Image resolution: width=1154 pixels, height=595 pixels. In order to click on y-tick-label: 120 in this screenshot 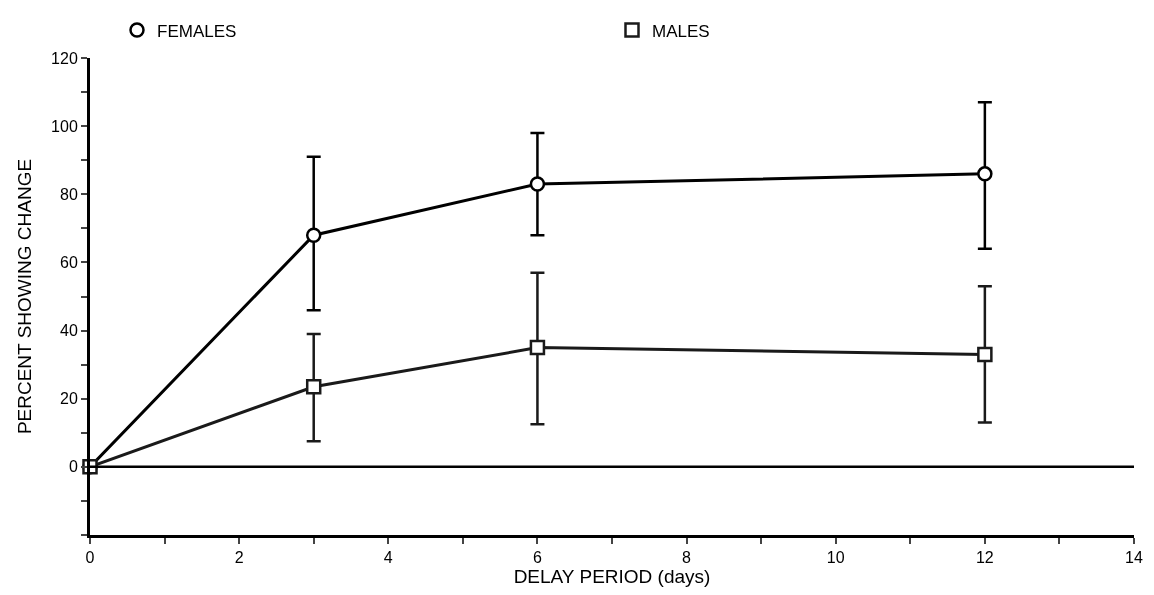, I will do `click(64, 58)`.